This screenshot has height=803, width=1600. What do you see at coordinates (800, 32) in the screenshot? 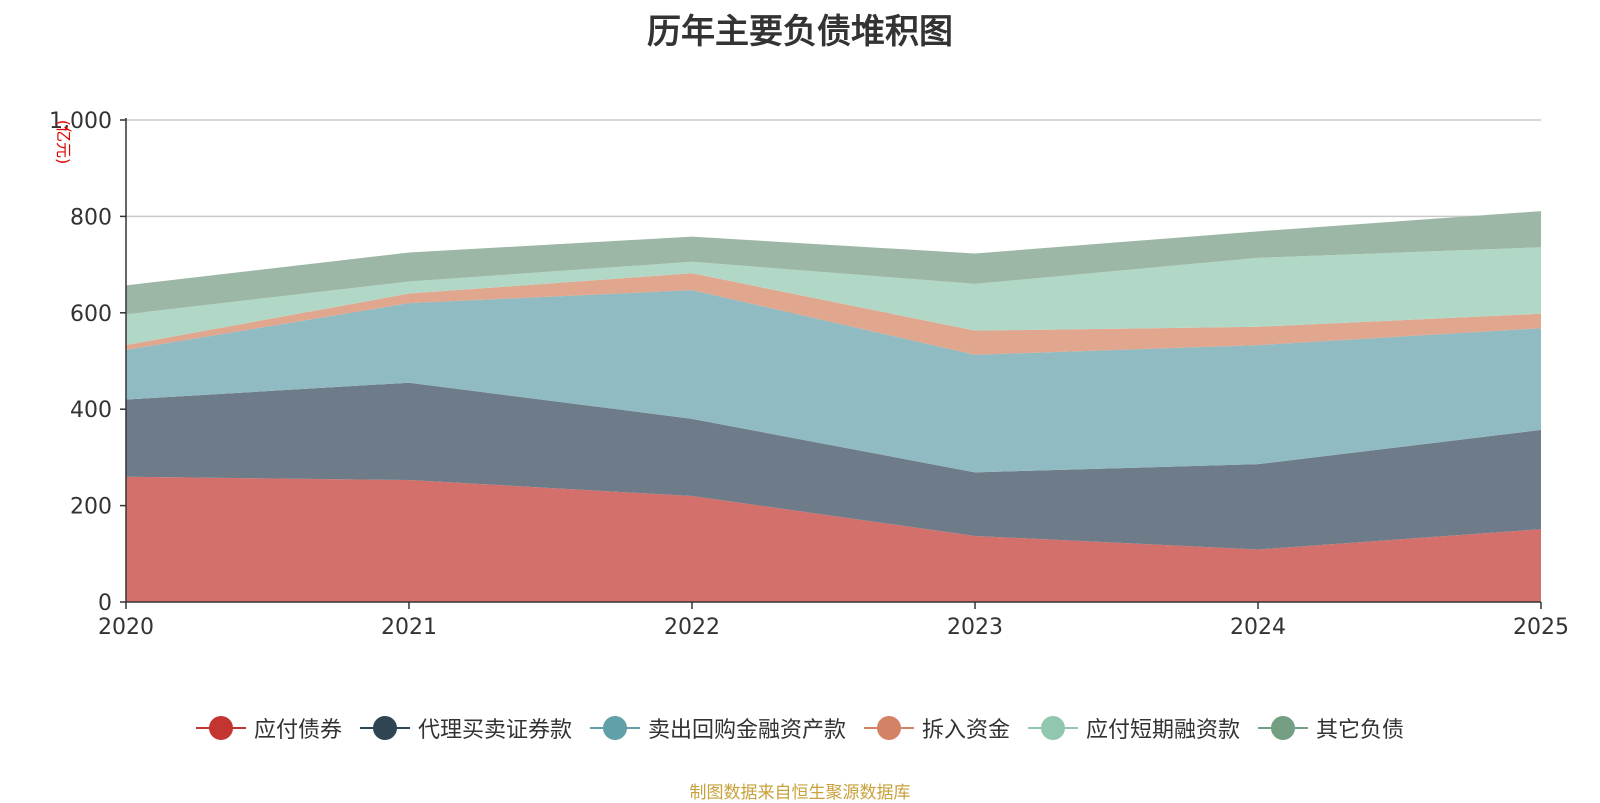
I see `chart-title: 历年主要负债堆积图` at bounding box center [800, 32].